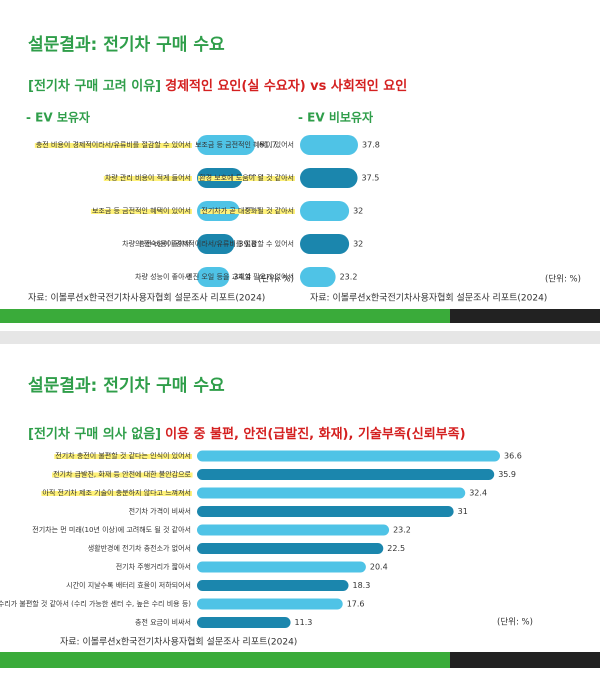 This screenshot has width=600, height=682. I want to click on category-label: 생활반경에 전기차 충전소가 없어서, so click(139, 548).